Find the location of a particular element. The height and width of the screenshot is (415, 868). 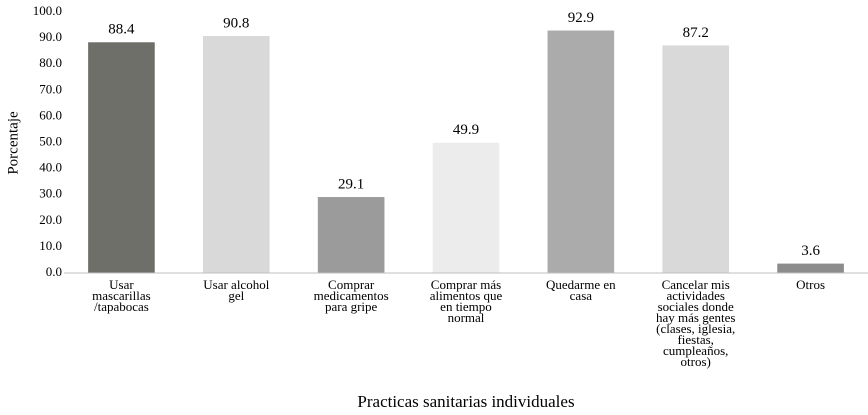

x-tick-label: Usar alcohol gel is located at coordinates (236, 290).